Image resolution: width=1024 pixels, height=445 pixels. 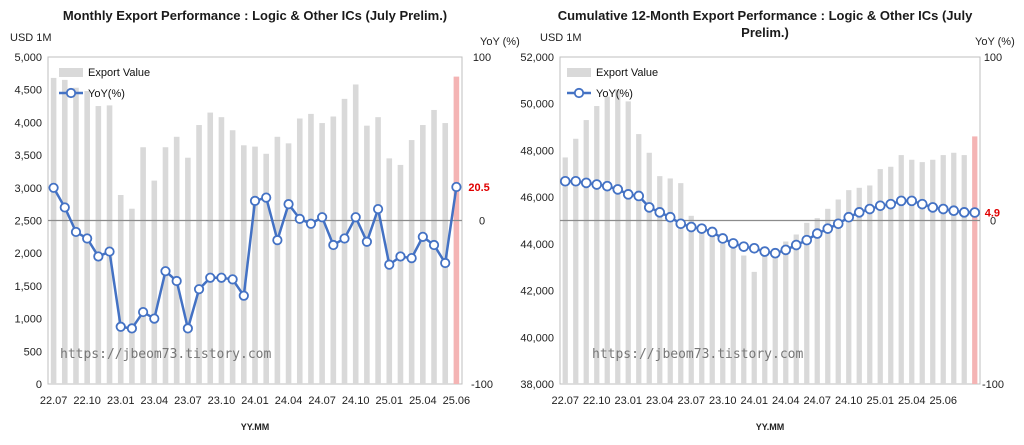 I want to click on monthly-x-tick-label: 23.07, so click(x=188, y=401).